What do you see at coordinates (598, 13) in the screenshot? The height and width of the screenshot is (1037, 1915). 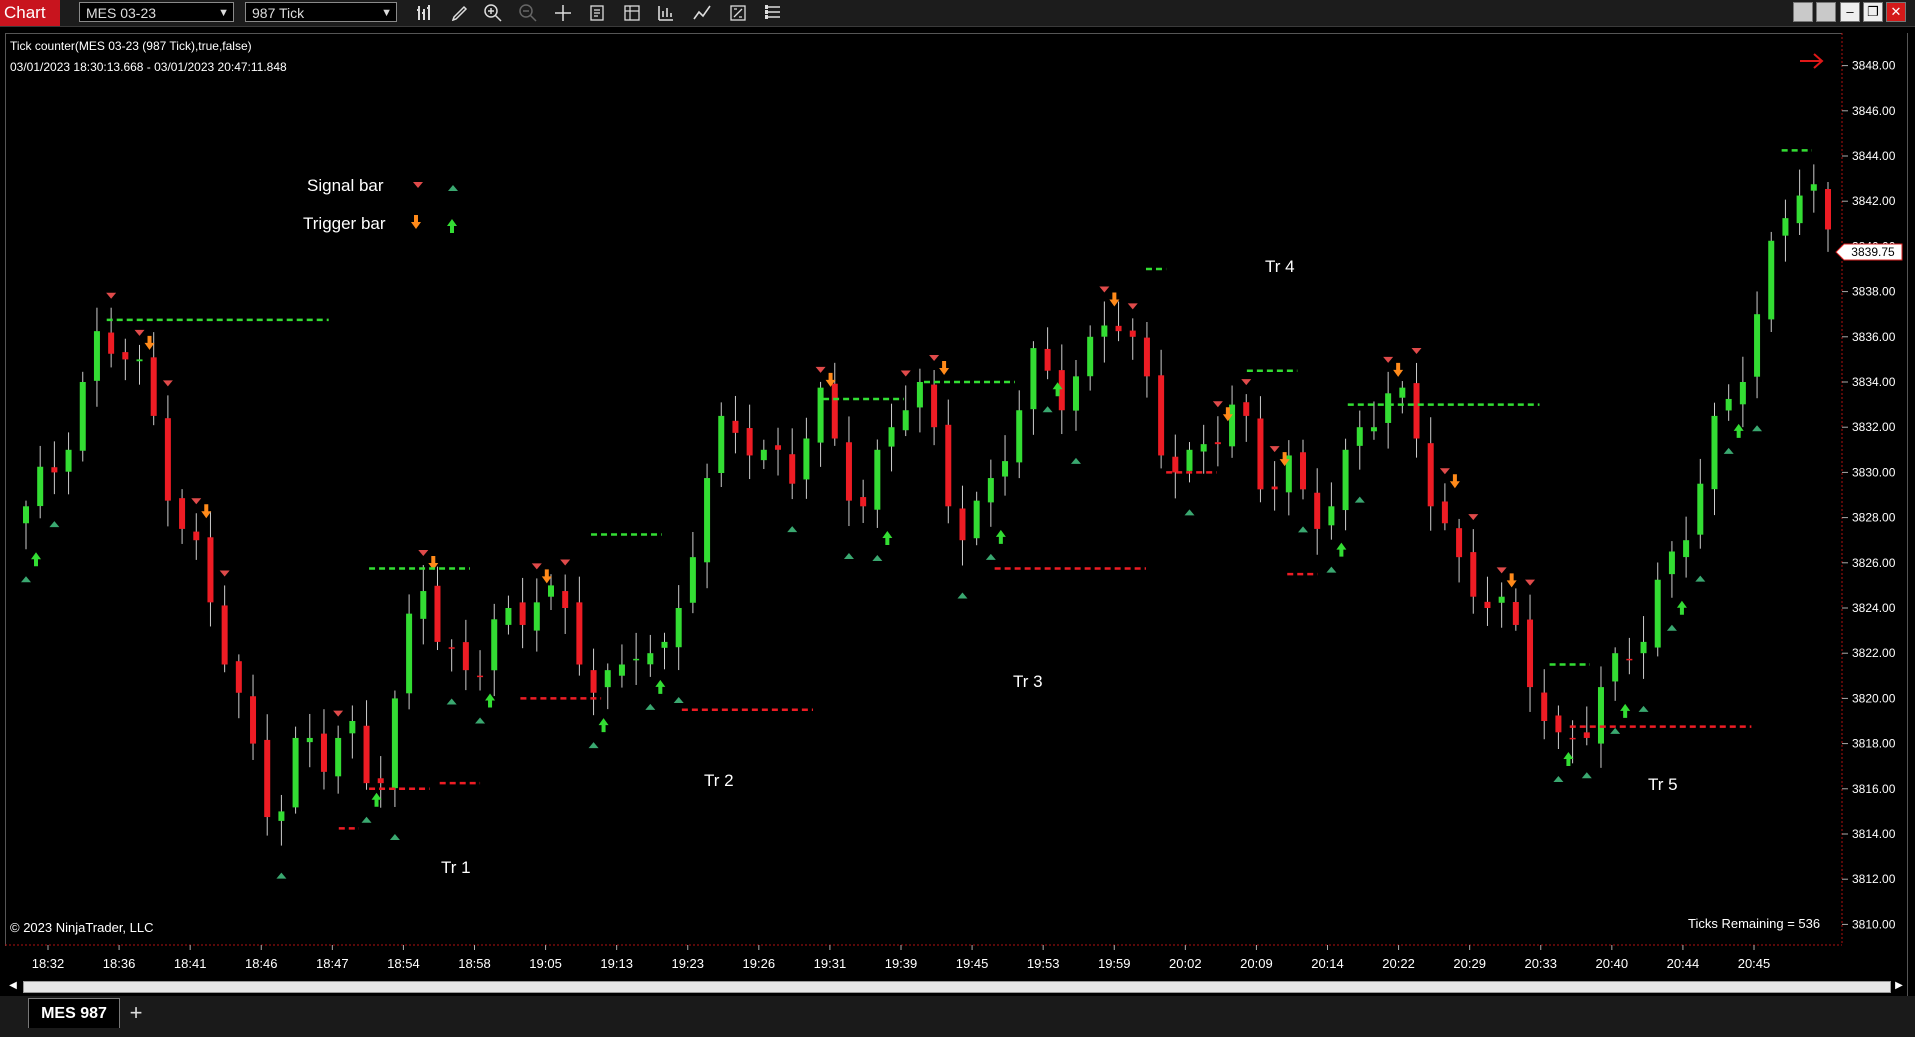 I see `data-box-icon` at bounding box center [598, 13].